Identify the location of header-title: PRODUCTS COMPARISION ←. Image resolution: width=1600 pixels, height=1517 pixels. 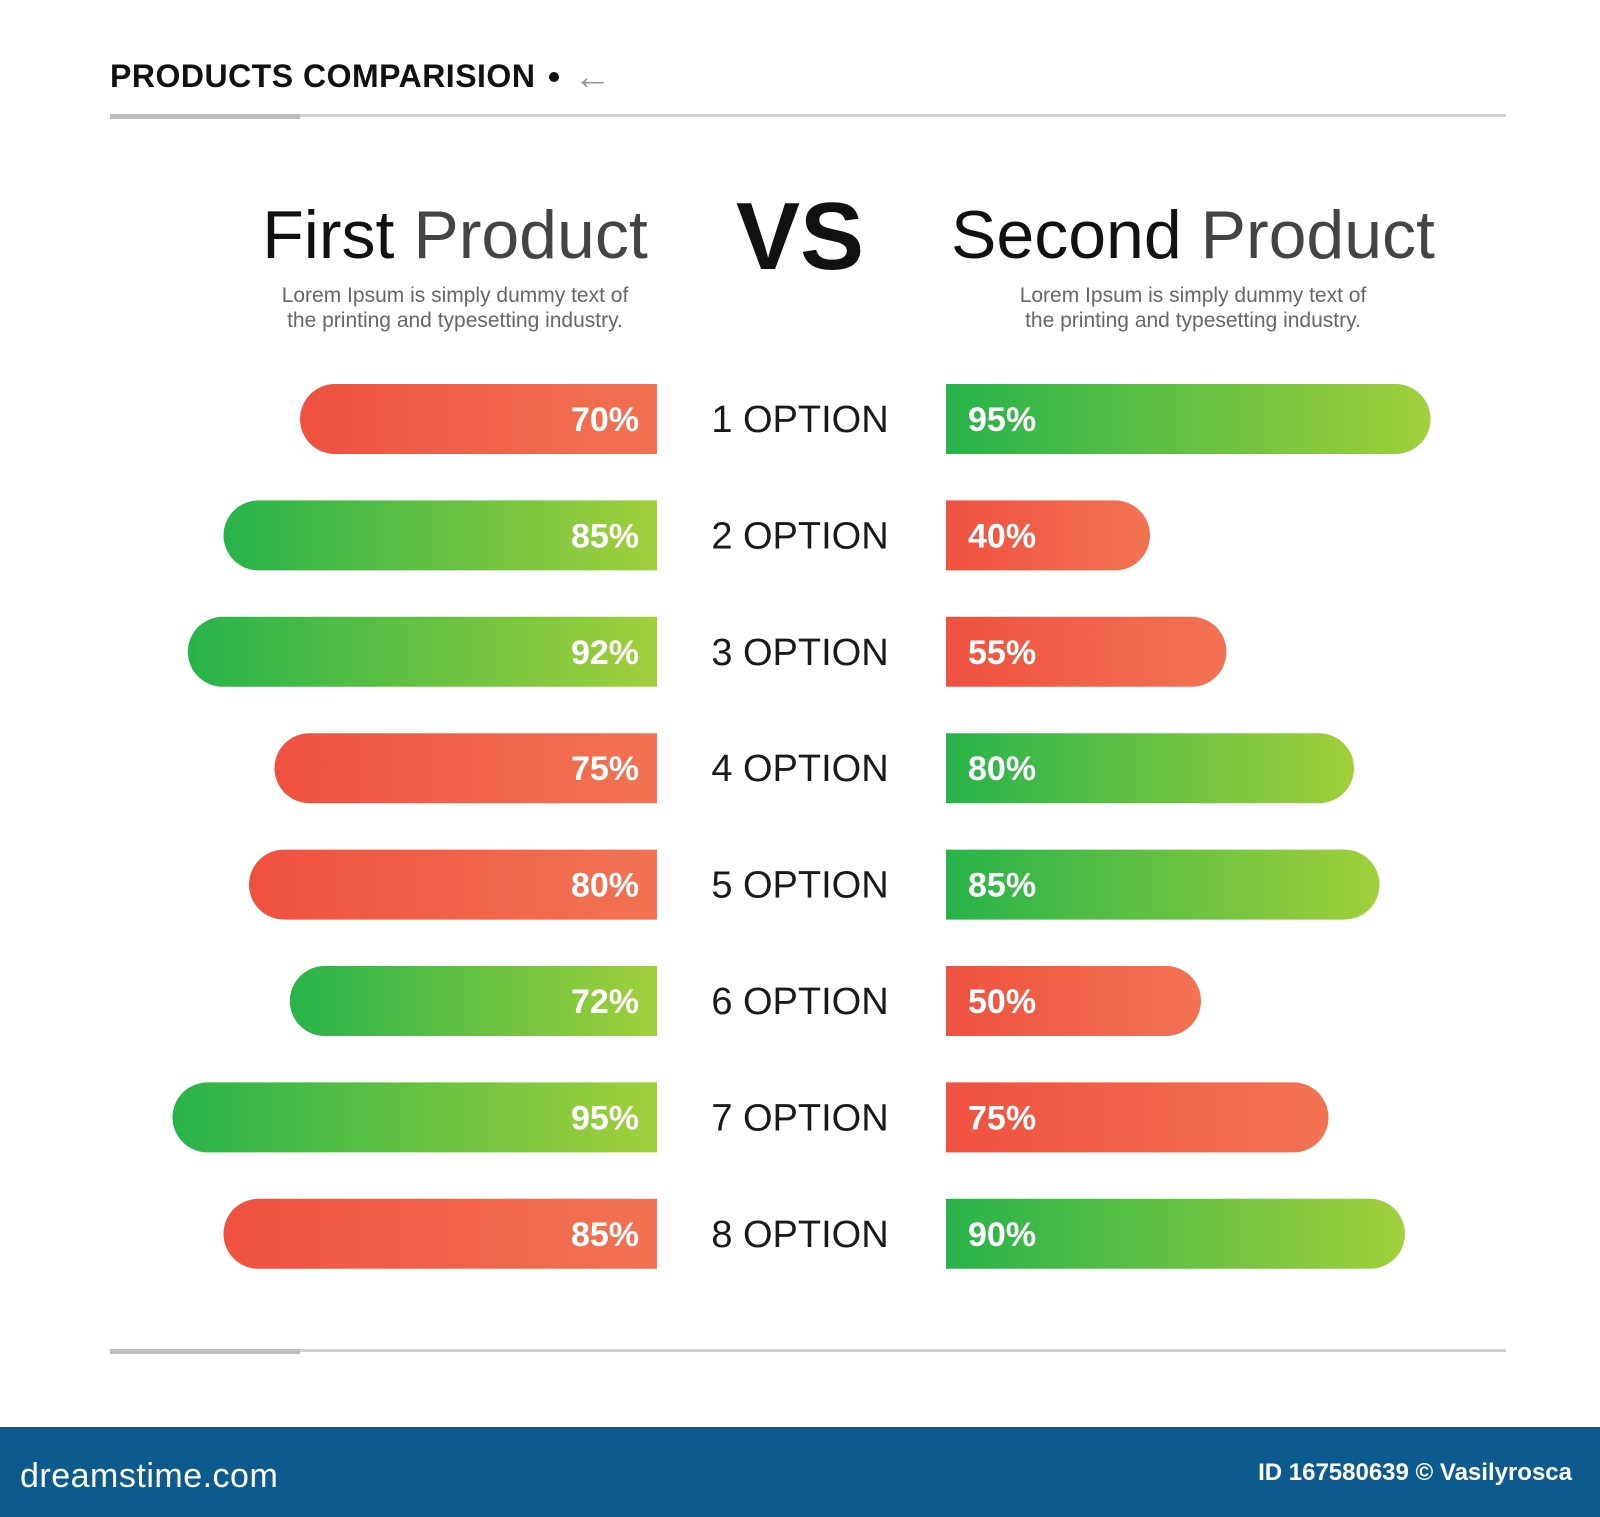
(361, 76).